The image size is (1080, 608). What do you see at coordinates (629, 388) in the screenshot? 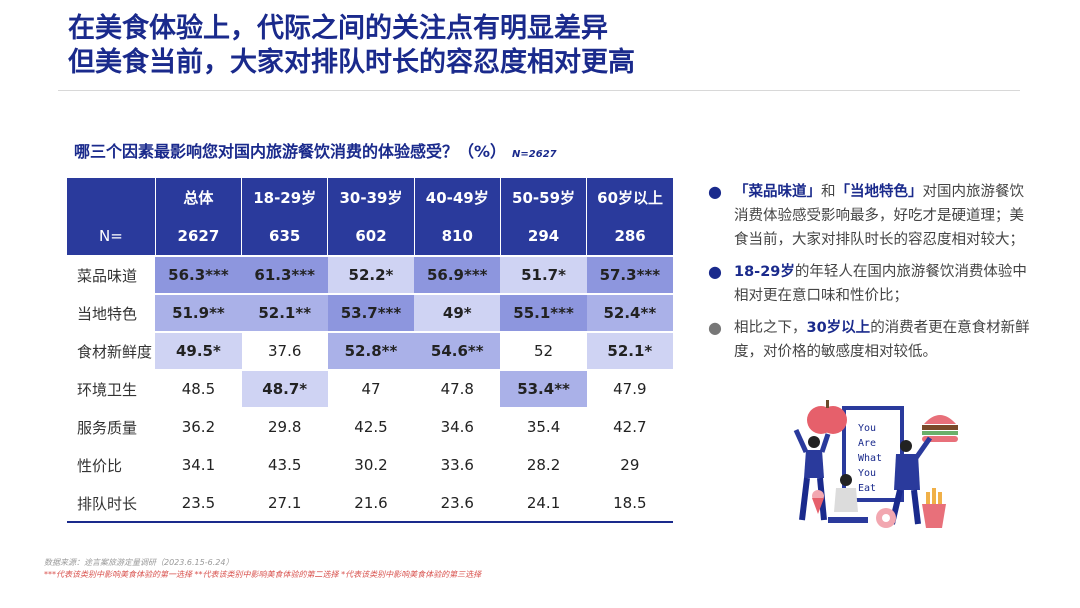
I see `table-cell: 47.9` at bounding box center [629, 388].